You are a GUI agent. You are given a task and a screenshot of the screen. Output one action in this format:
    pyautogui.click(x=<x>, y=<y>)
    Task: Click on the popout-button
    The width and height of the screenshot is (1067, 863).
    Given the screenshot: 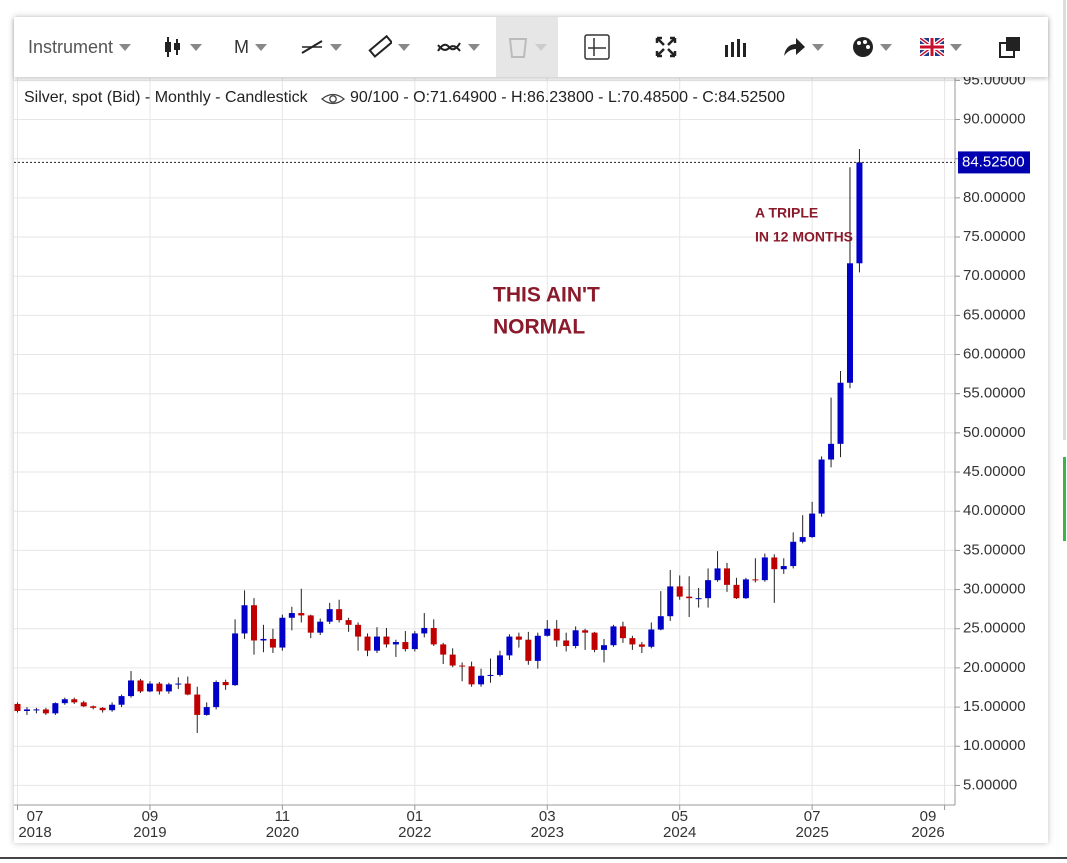 What is the action you would take?
    pyautogui.click(x=1010, y=47)
    